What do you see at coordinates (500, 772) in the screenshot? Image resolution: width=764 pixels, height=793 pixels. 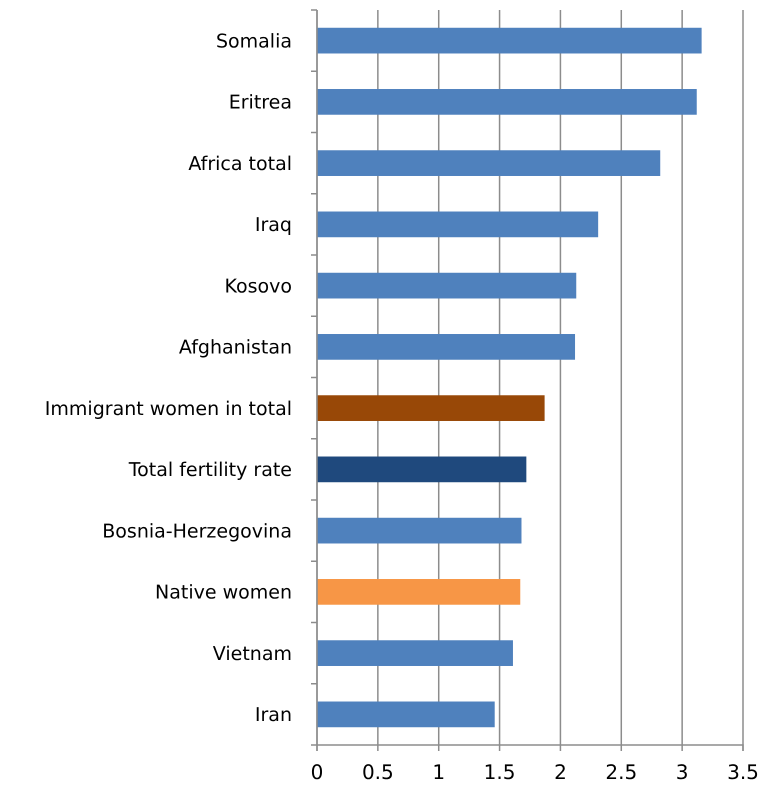 I see `x-tick-label: 1.5` at bounding box center [500, 772].